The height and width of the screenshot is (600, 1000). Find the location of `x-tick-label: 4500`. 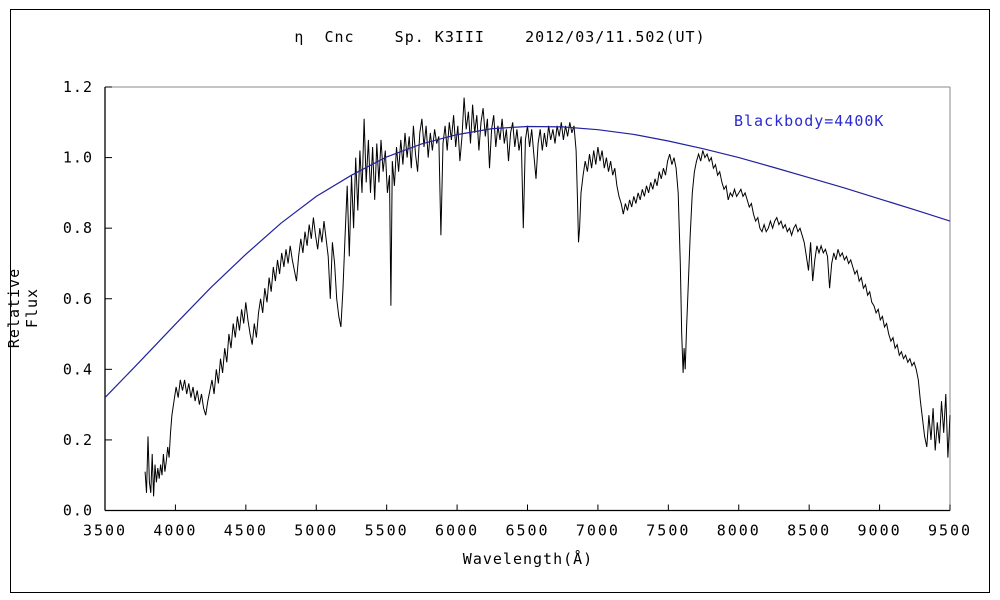

x-tick-label: 4500 is located at coordinates (246, 531).